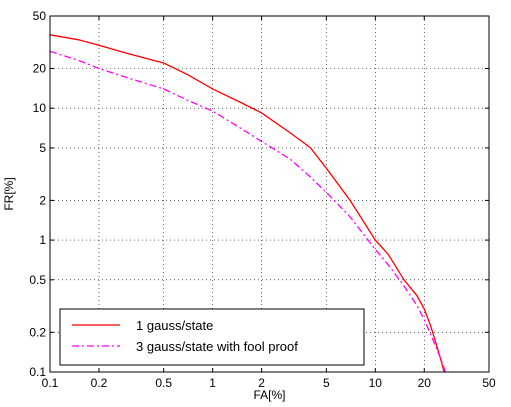 This screenshot has width=511, height=407. I want to click on x-tick-label: 20, so click(425, 383).